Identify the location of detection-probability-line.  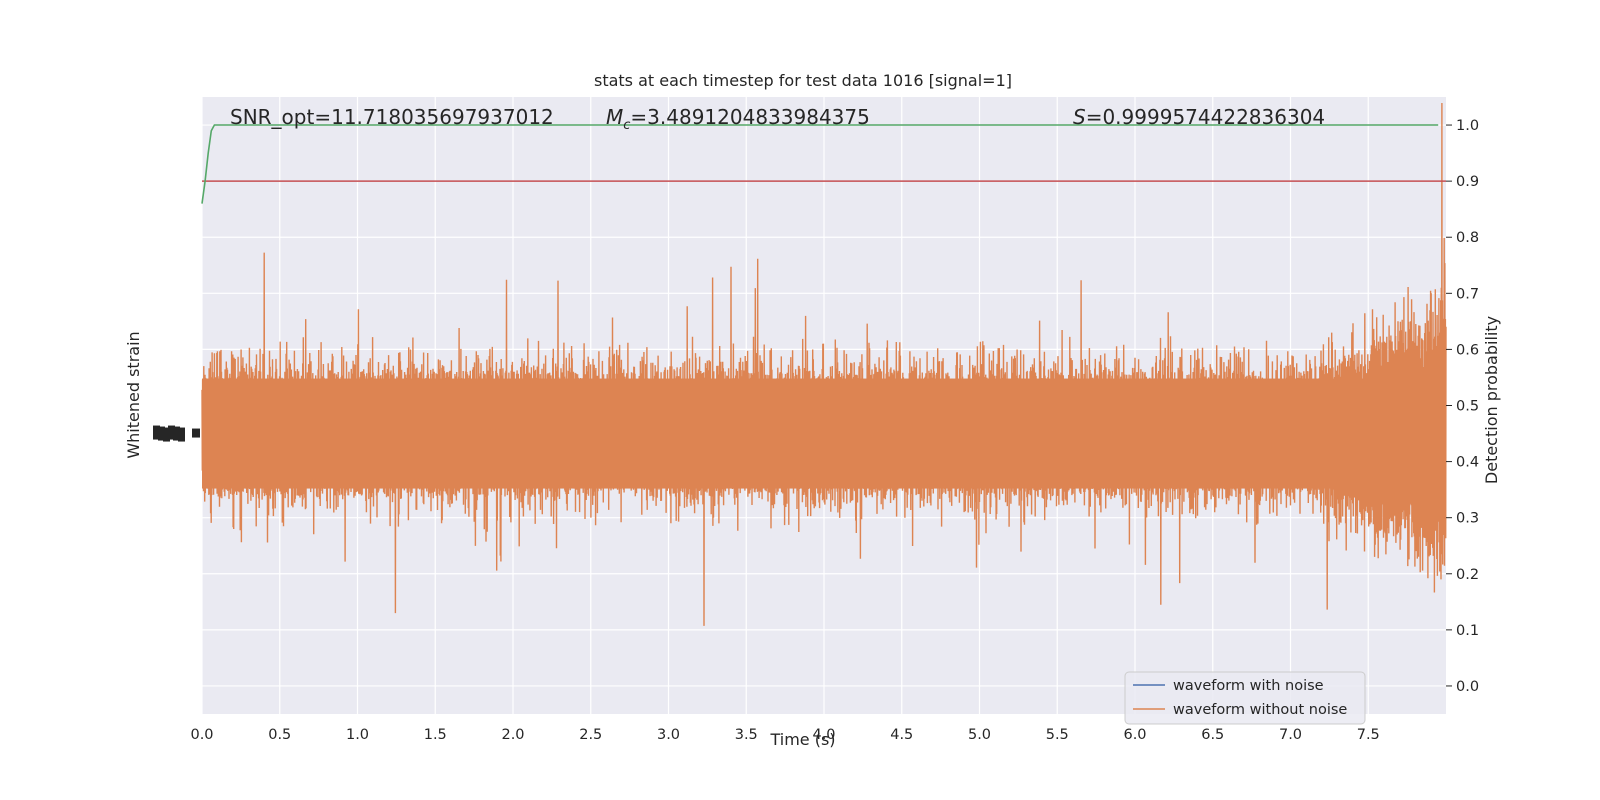
(820, 164).